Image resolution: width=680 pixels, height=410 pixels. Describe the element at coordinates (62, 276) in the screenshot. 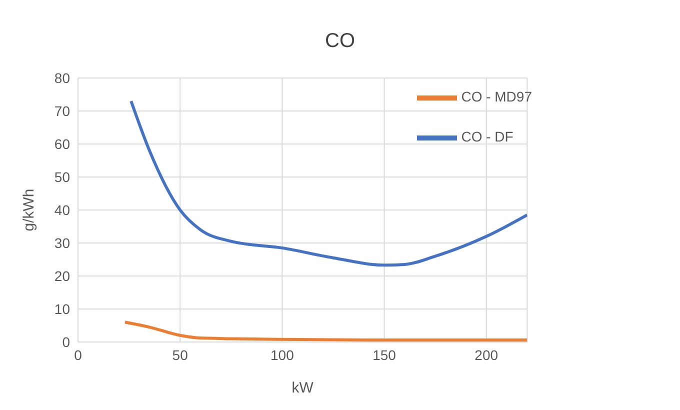

I see `y-tick-label: 20` at that location.